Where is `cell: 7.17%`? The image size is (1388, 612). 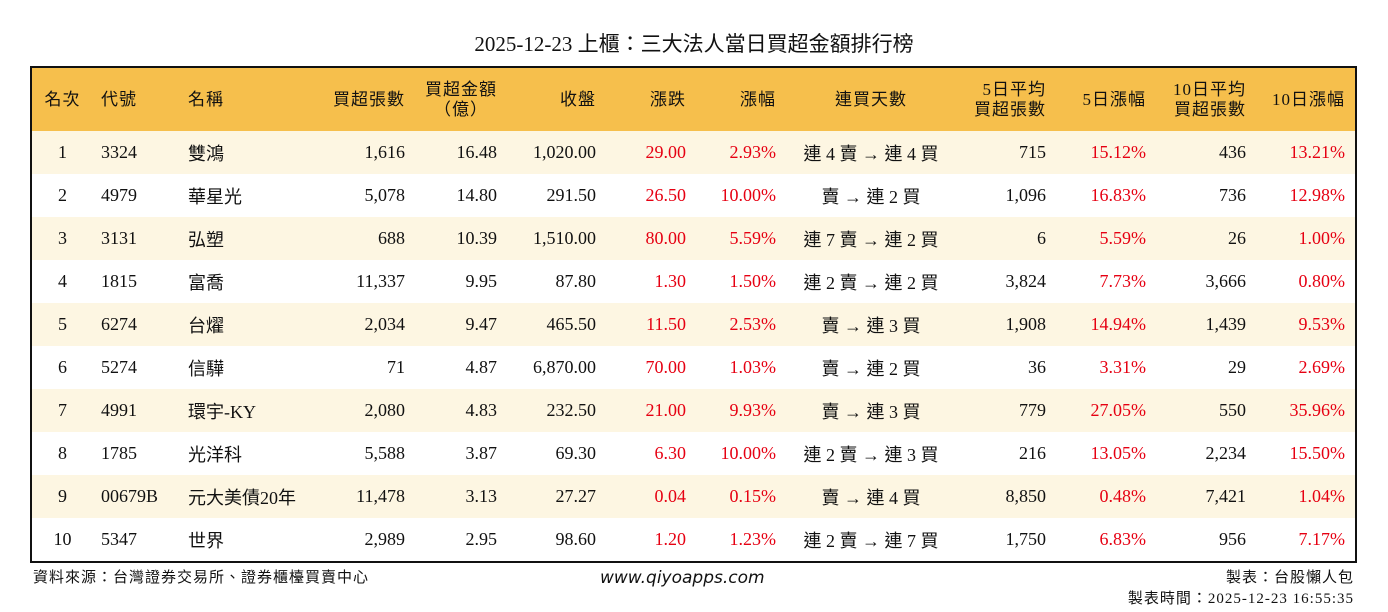
cell: 7.17% is located at coordinates (1322, 539).